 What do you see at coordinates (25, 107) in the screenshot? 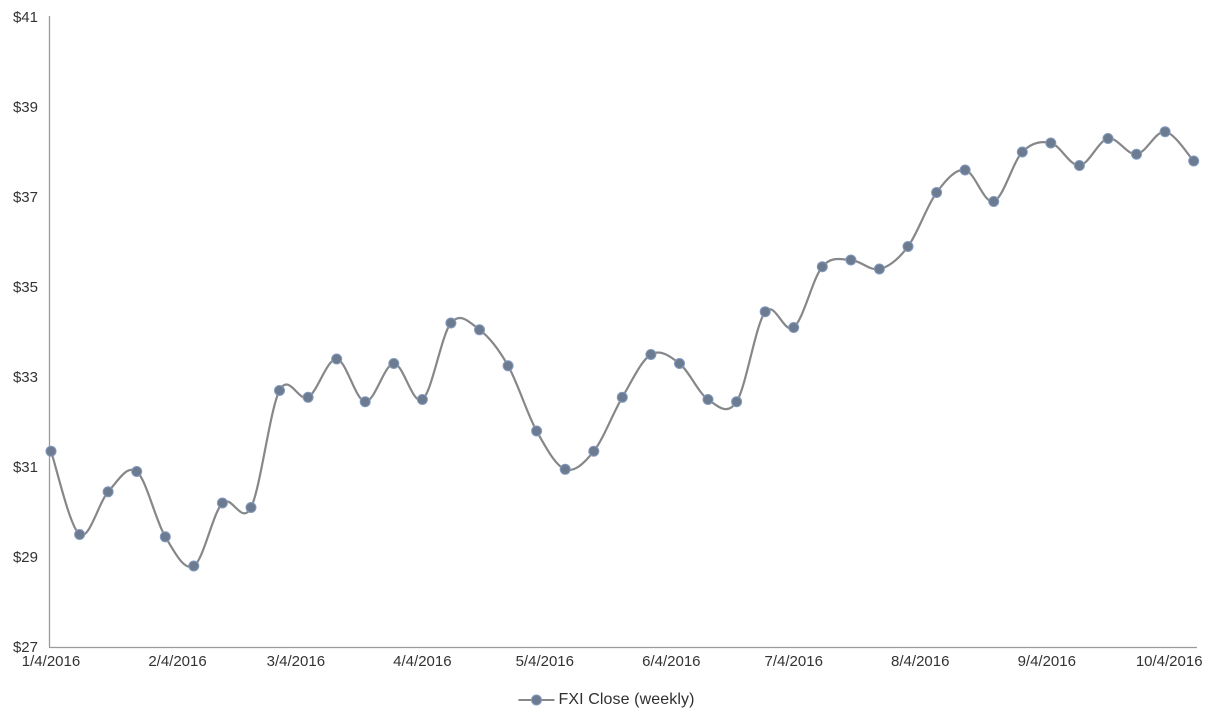
I see `y-axis-tick-label: $39` at bounding box center [25, 107].